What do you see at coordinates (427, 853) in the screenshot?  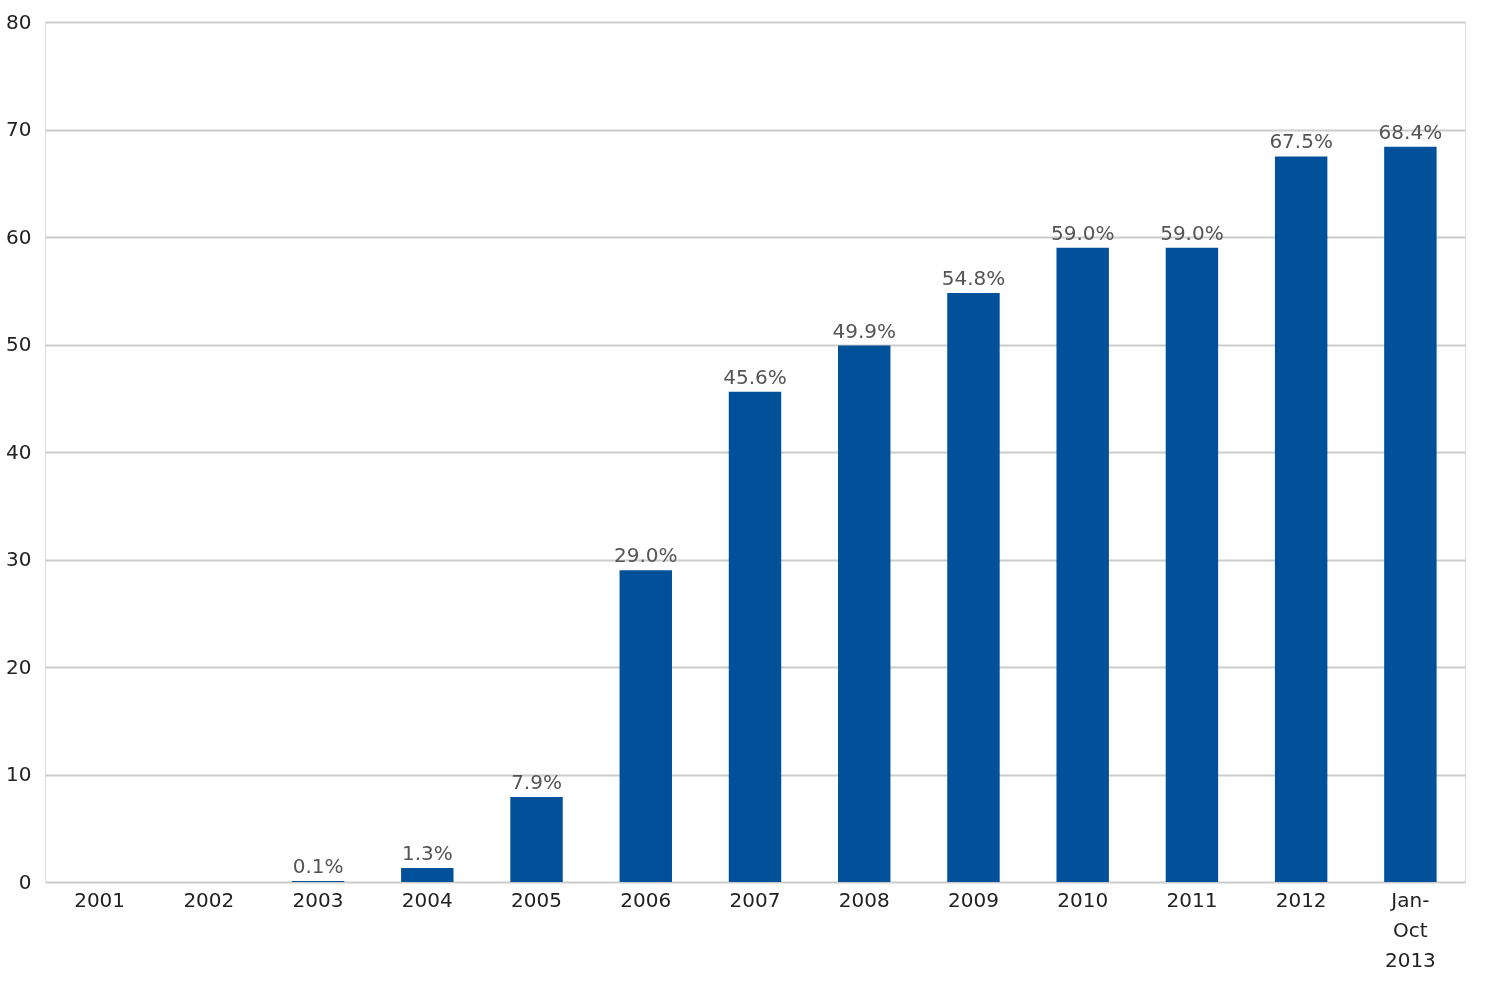 I see `data-label: 1.3%` at bounding box center [427, 853].